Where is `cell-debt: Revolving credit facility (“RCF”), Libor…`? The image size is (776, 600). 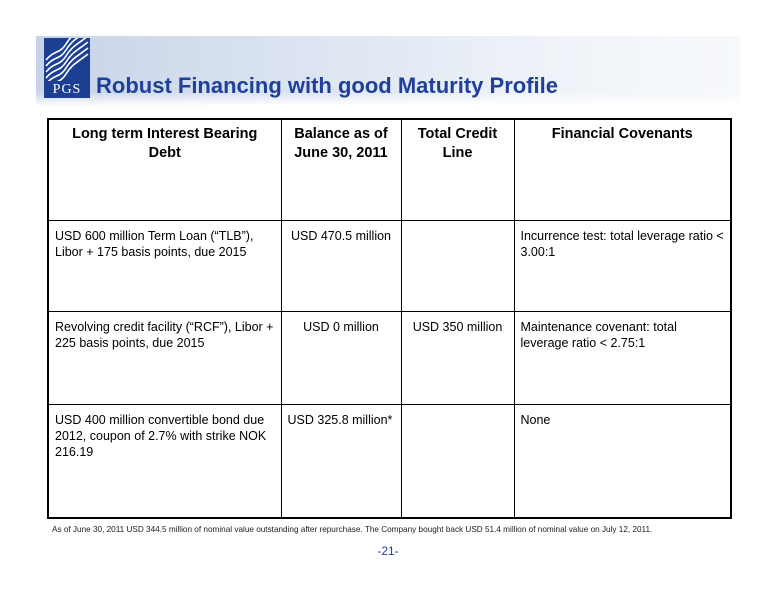 cell-debt: Revolving credit facility (“RCF”), Libor… is located at coordinates (164, 357).